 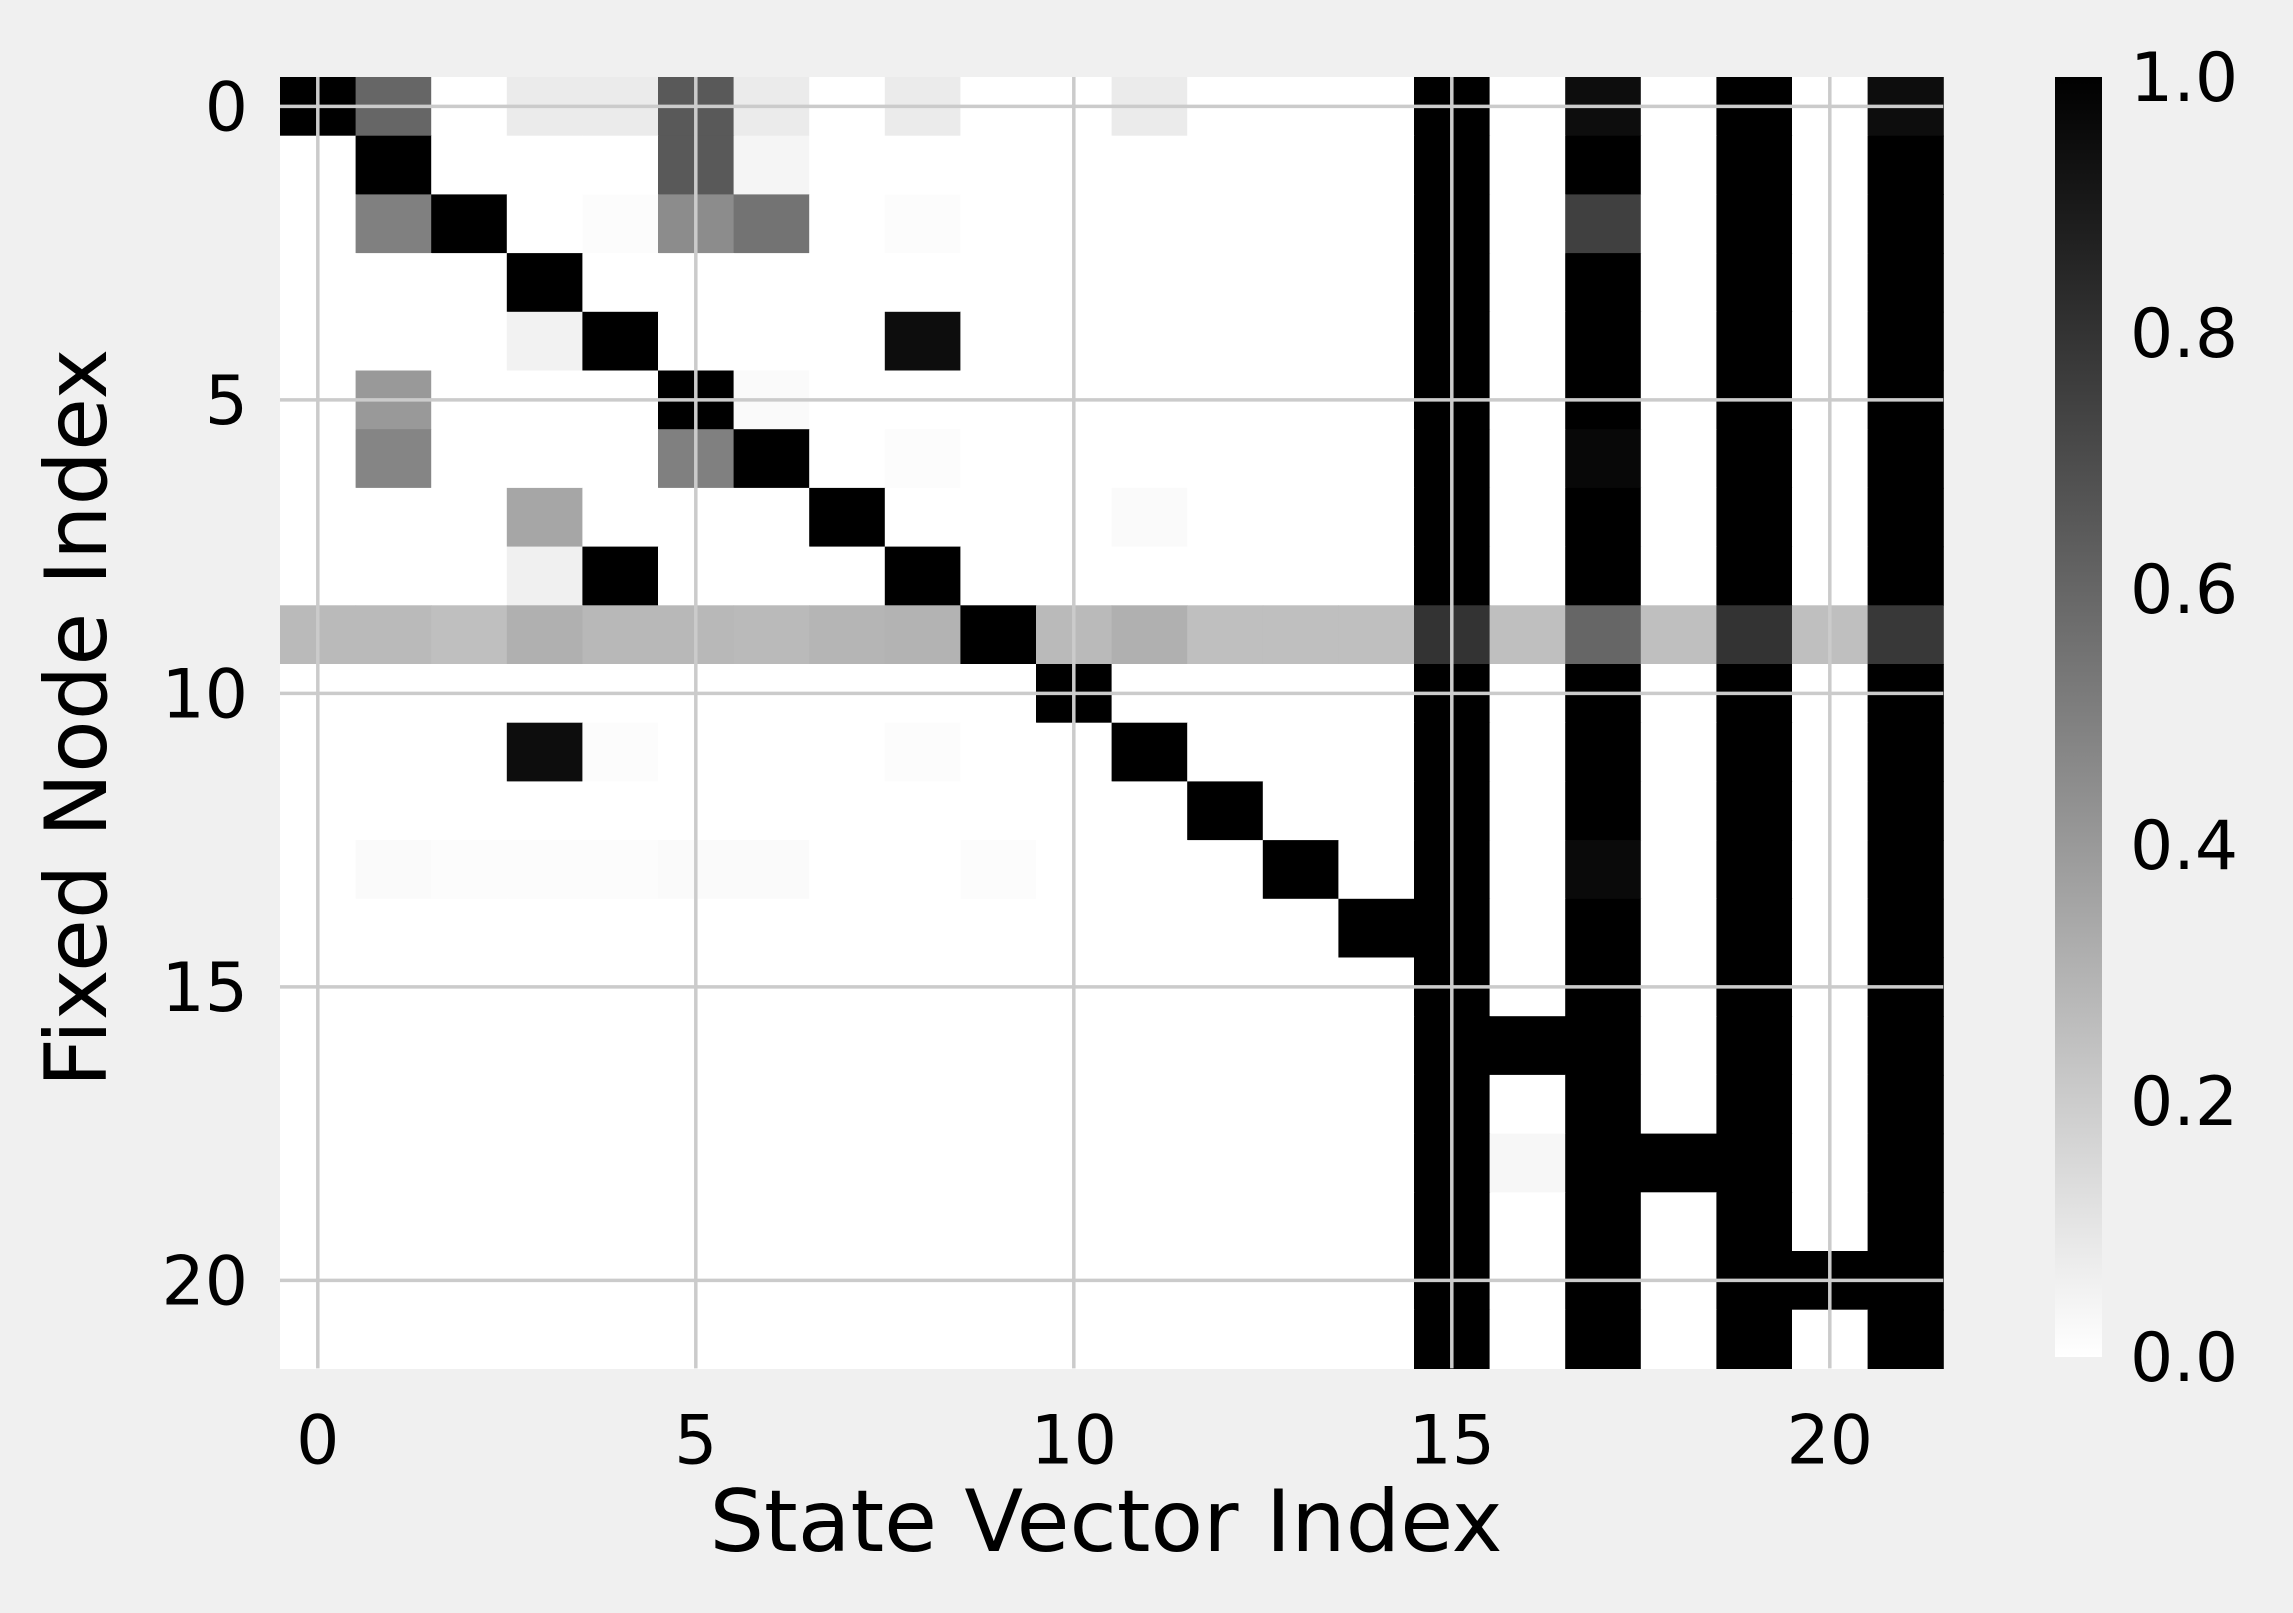 I want to click on colorbar-tick-label: 1.0, so click(x=2184, y=78).